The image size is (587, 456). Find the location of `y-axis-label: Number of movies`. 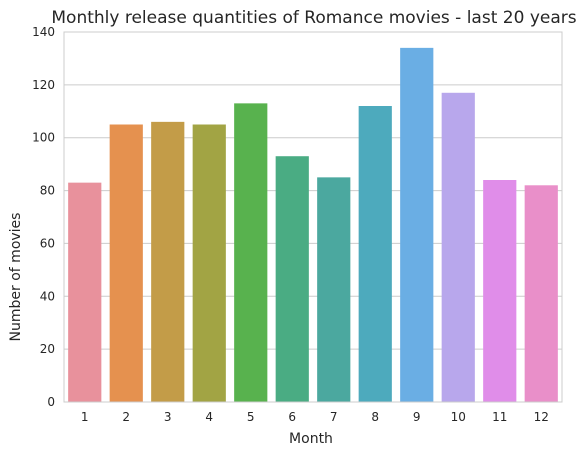

y-axis-label: Number of movies is located at coordinates (16, 277).